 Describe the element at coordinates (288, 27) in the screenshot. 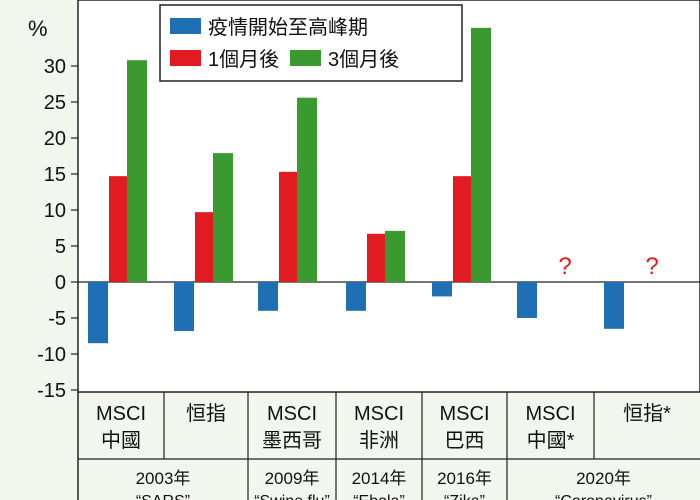

I see `legend-label: 疫情開始至高峰期` at that location.